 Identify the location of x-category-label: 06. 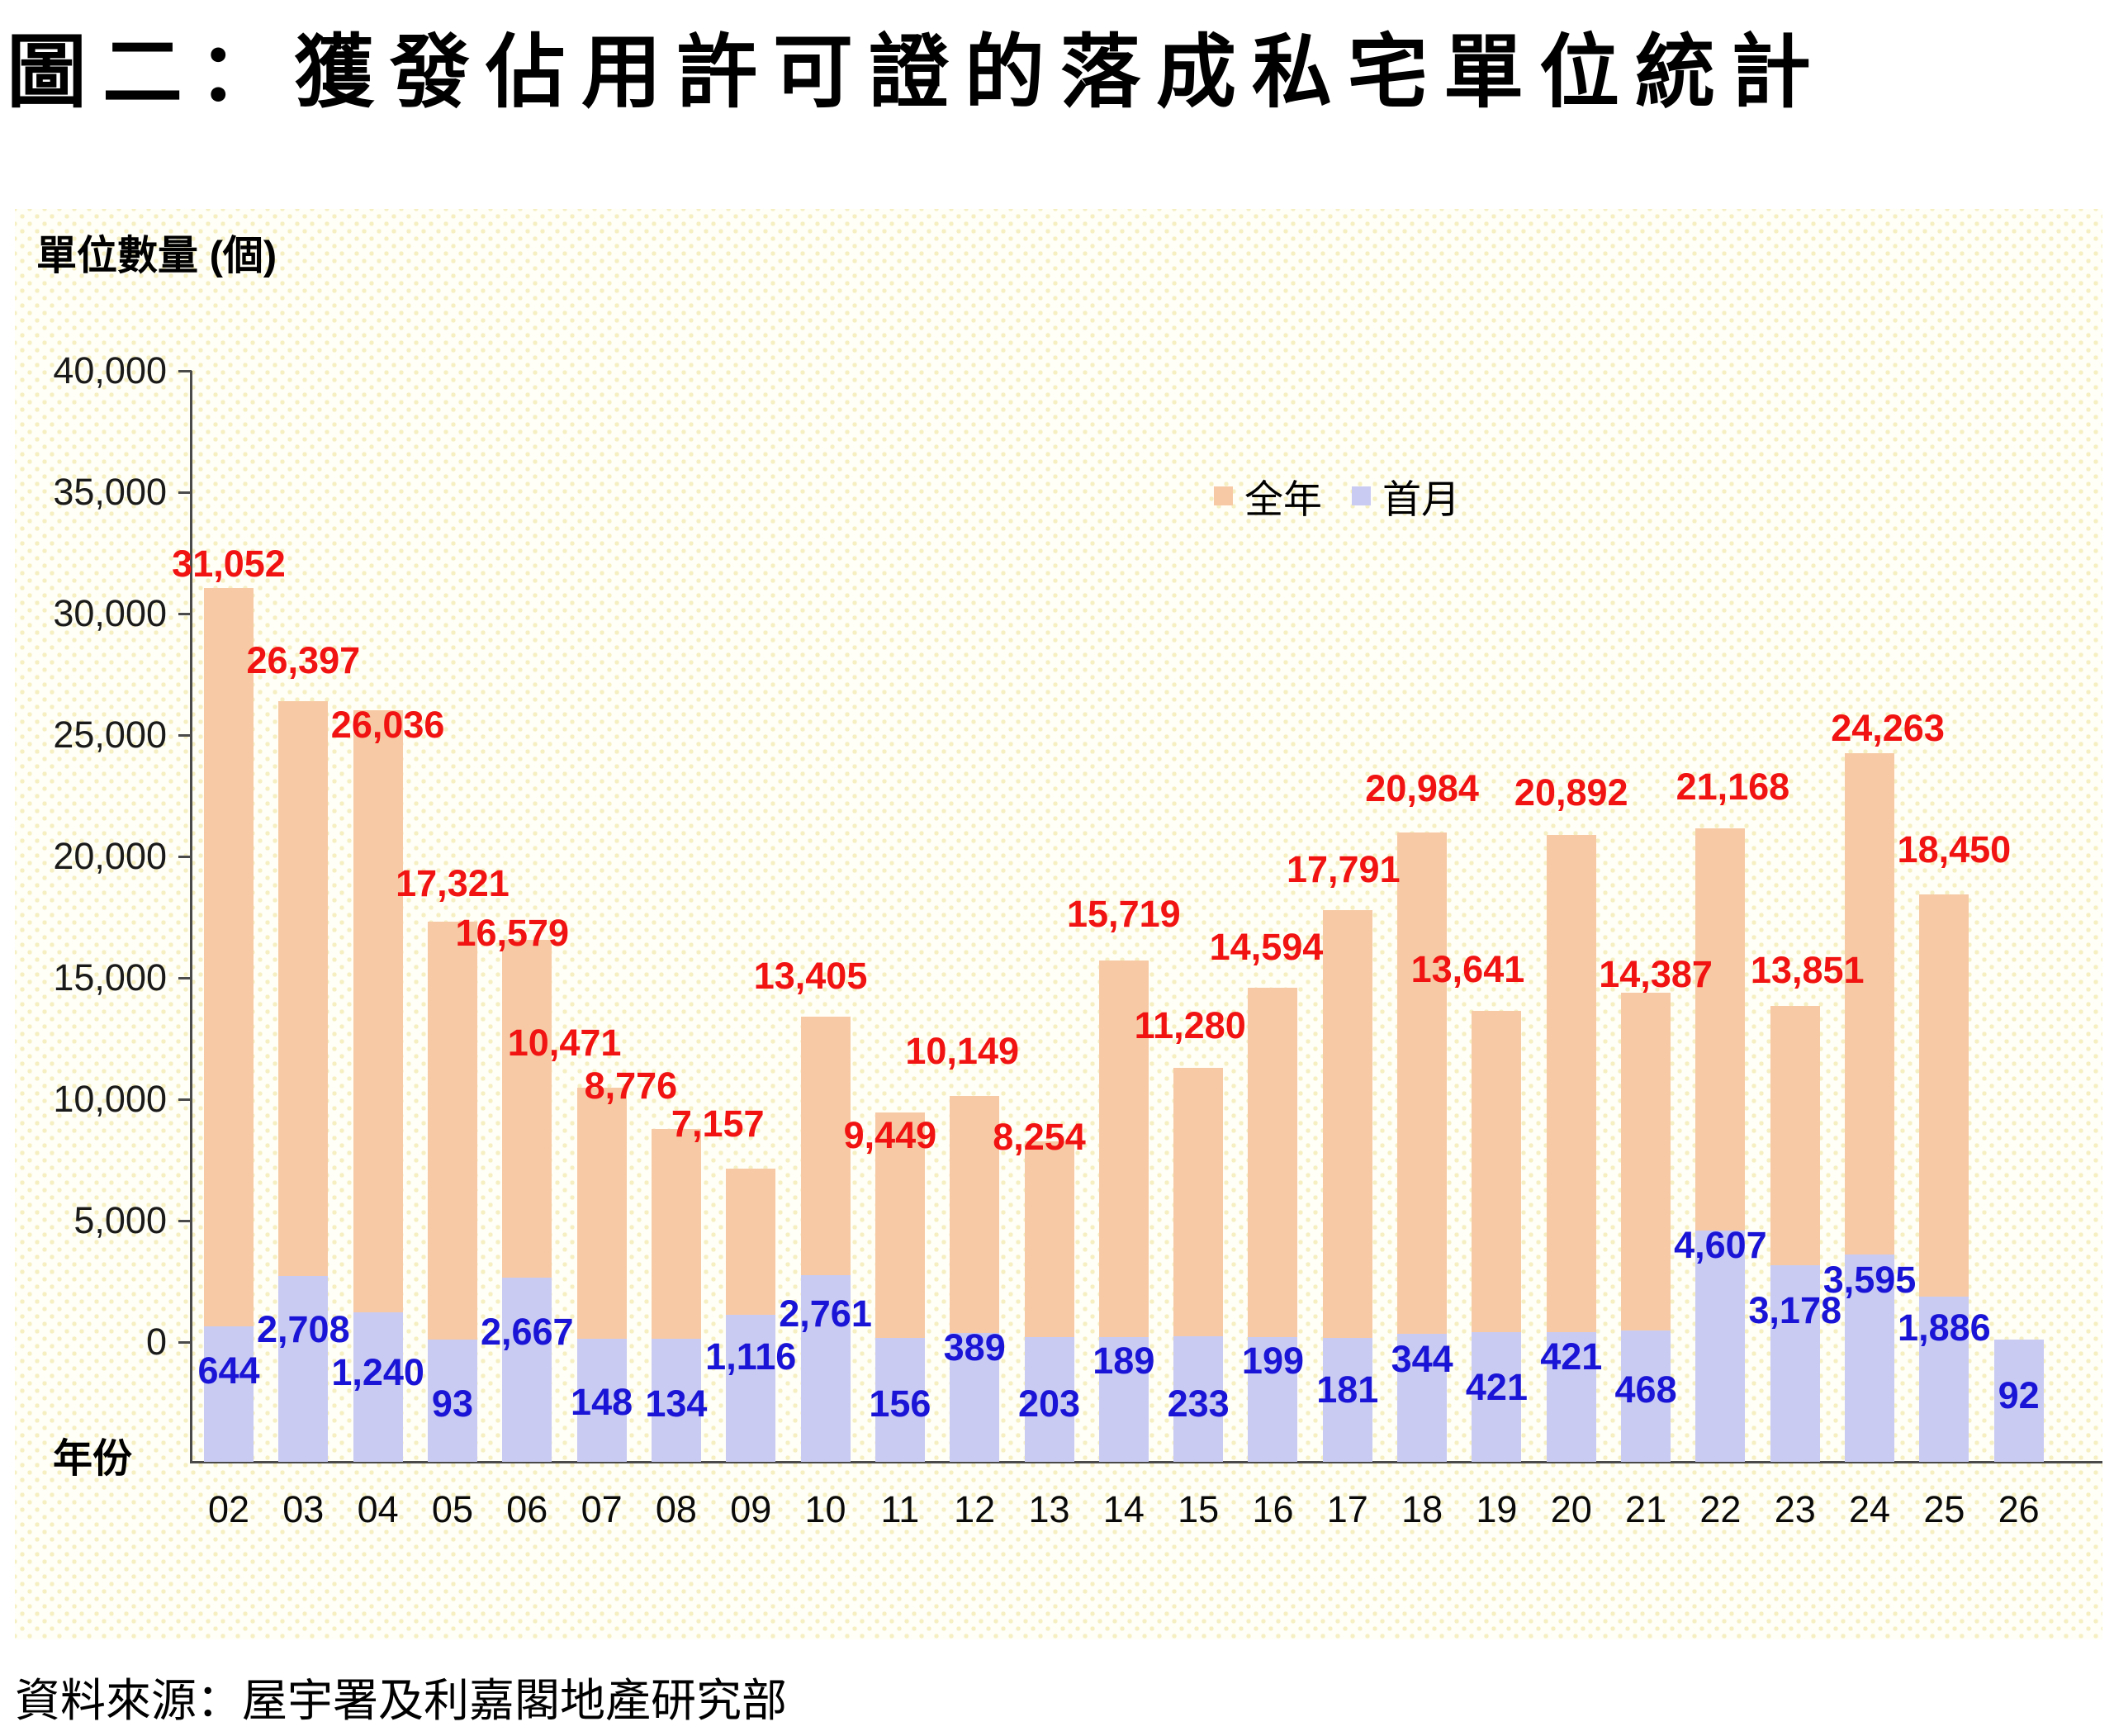
(527, 1509).